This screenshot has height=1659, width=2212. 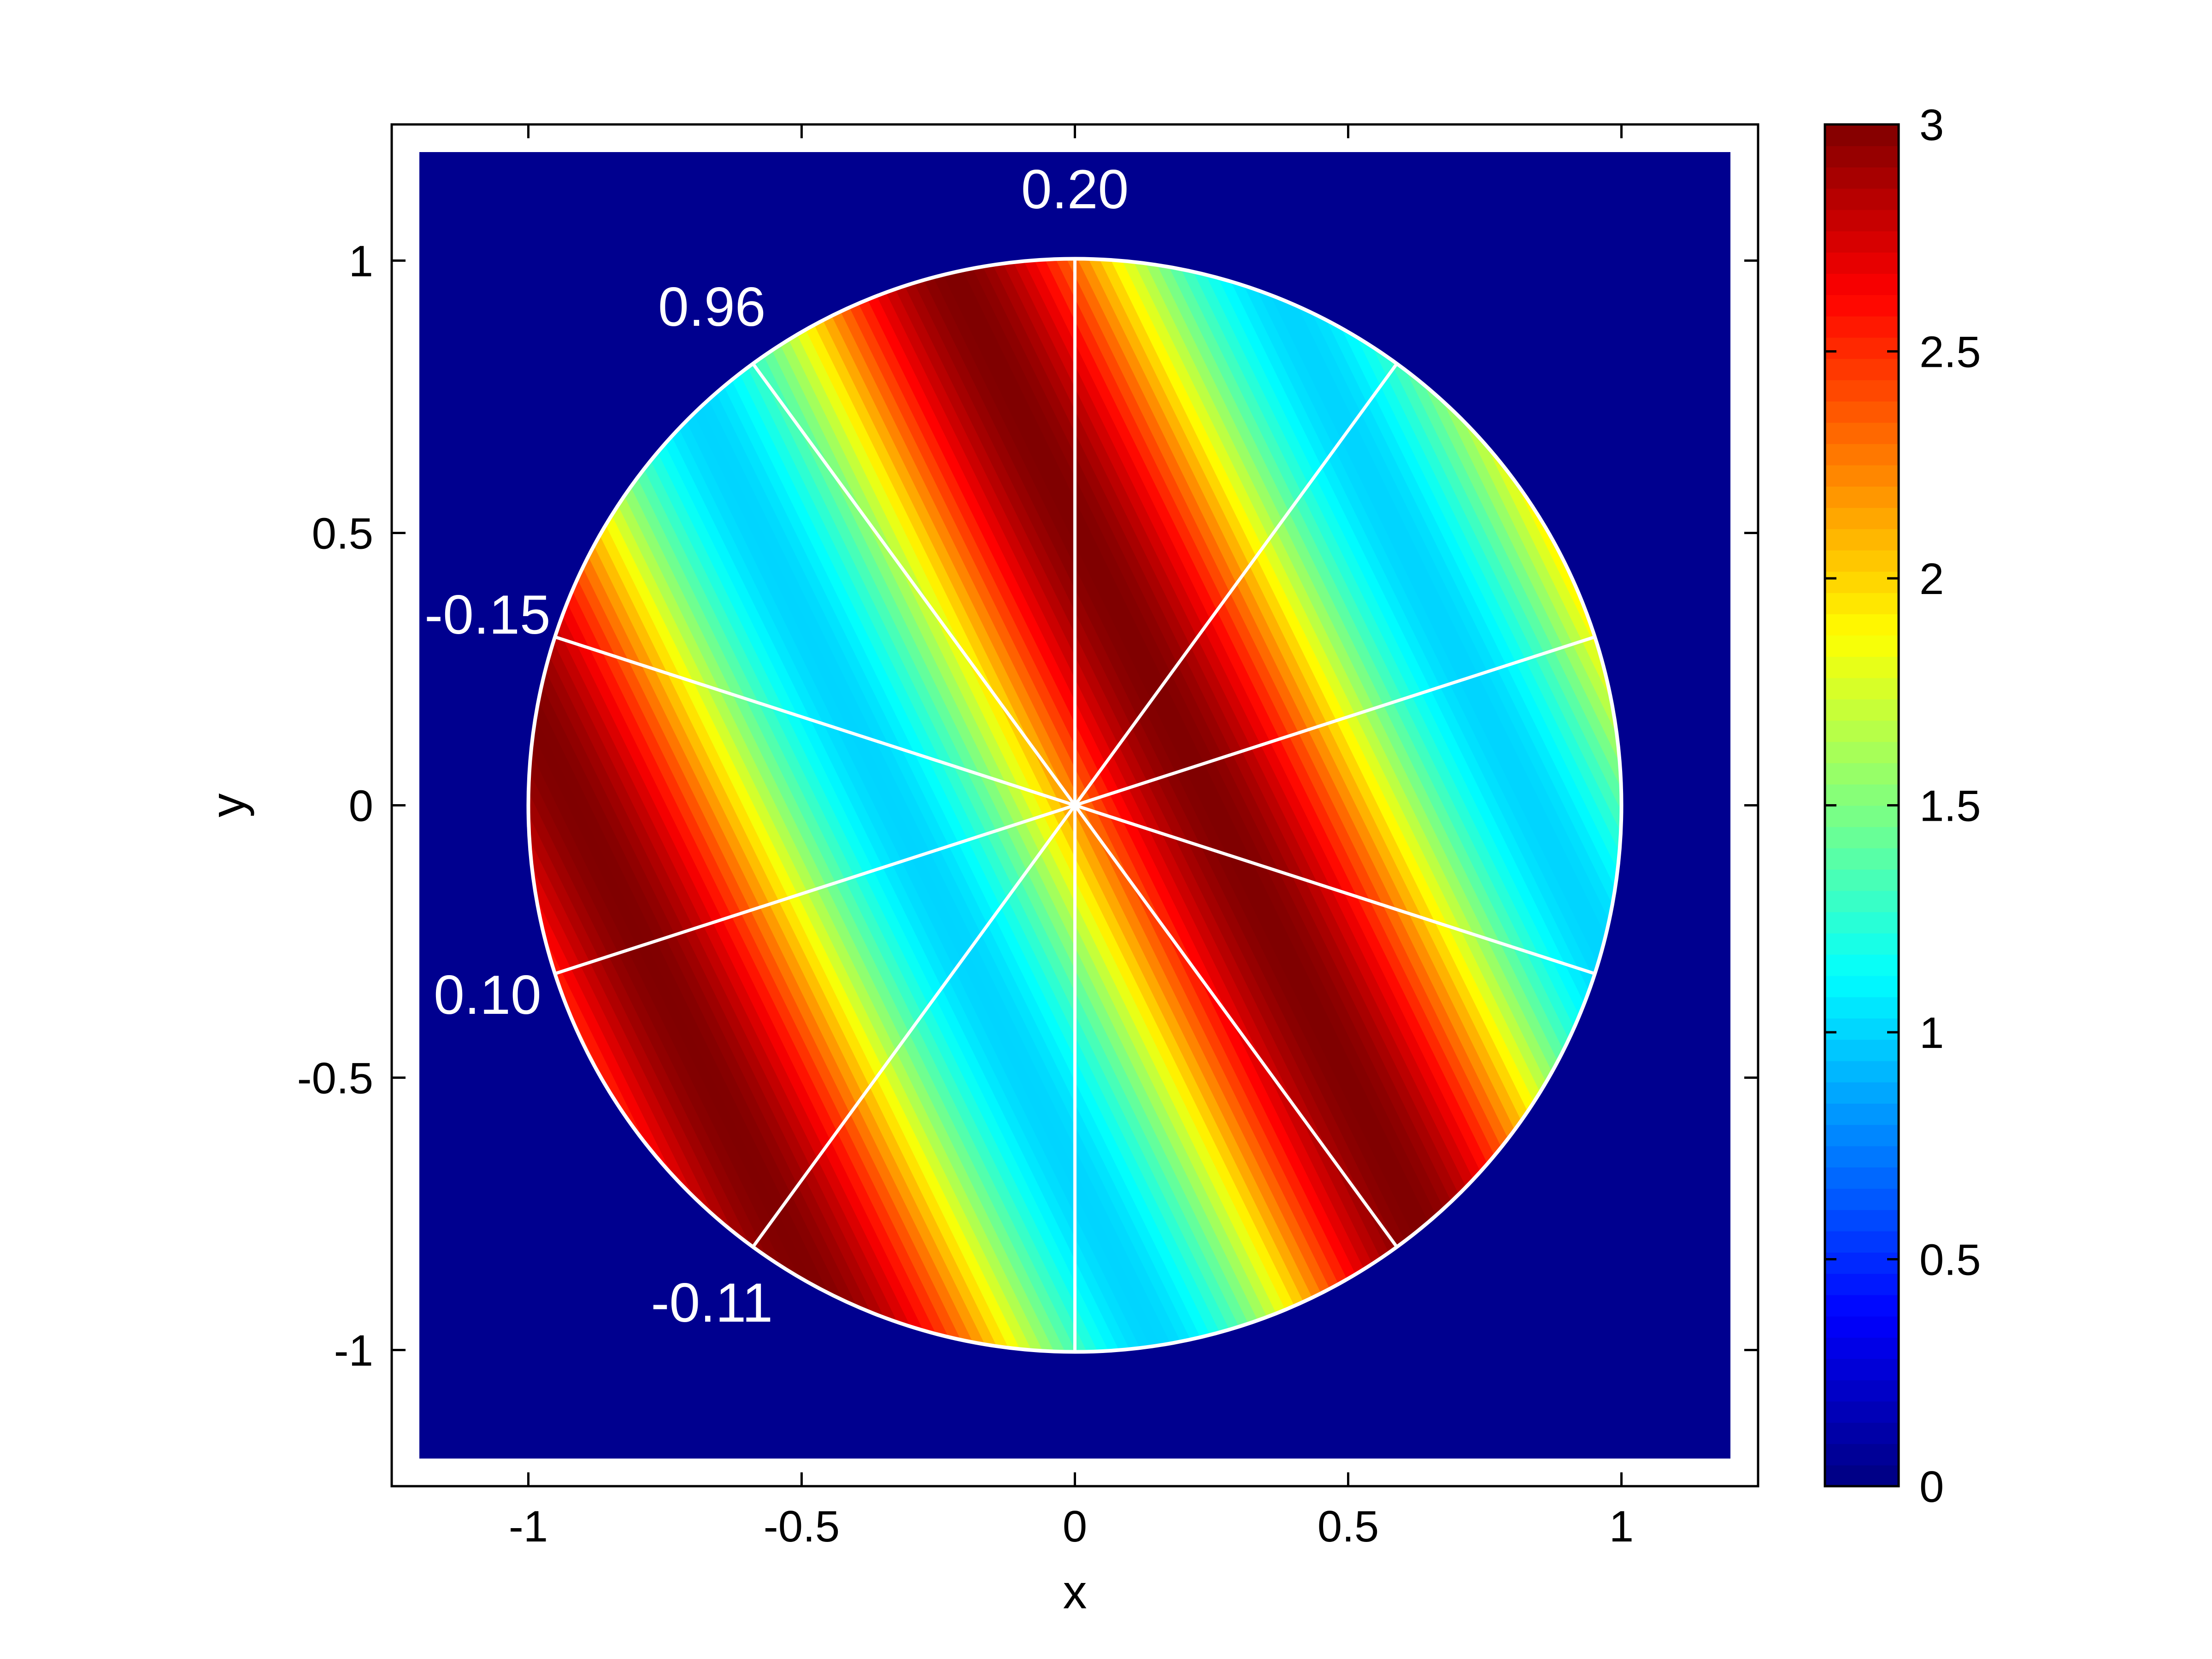 I want to click on colorbar: 0 0.5 1 1.5 2 2.5 3, so click(x=1902, y=806).